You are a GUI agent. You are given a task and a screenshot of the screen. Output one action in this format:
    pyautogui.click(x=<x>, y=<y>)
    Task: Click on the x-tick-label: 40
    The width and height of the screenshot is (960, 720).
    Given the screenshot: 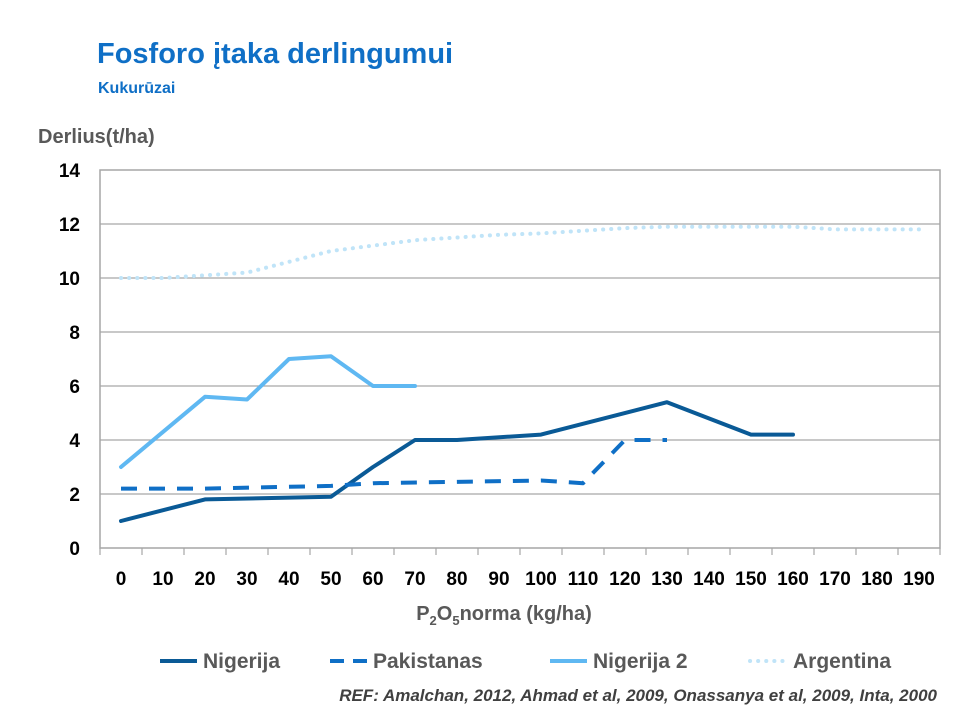 What is the action you would take?
    pyautogui.click(x=288, y=579)
    